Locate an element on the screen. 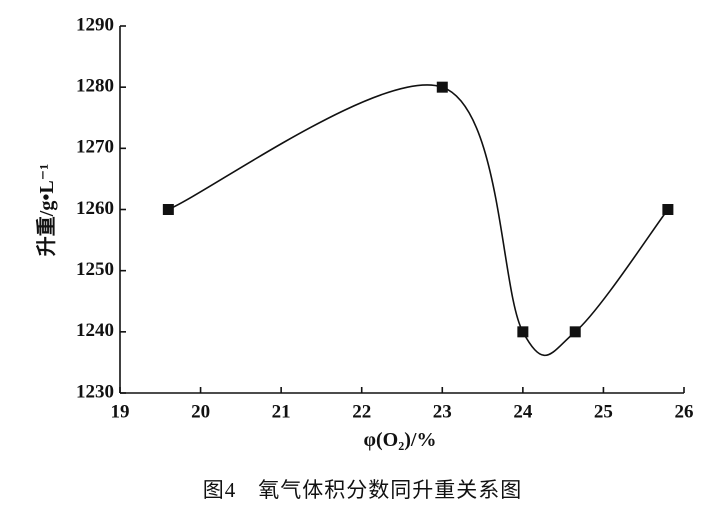 The width and height of the screenshot is (725, 515). x-axis: 19 20 21 22 23 24 25 26 is located at coordinates (402, 404).